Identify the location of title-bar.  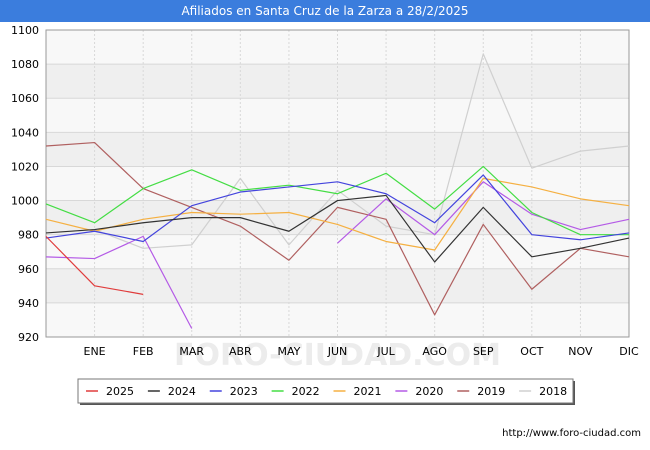
(325, 11).